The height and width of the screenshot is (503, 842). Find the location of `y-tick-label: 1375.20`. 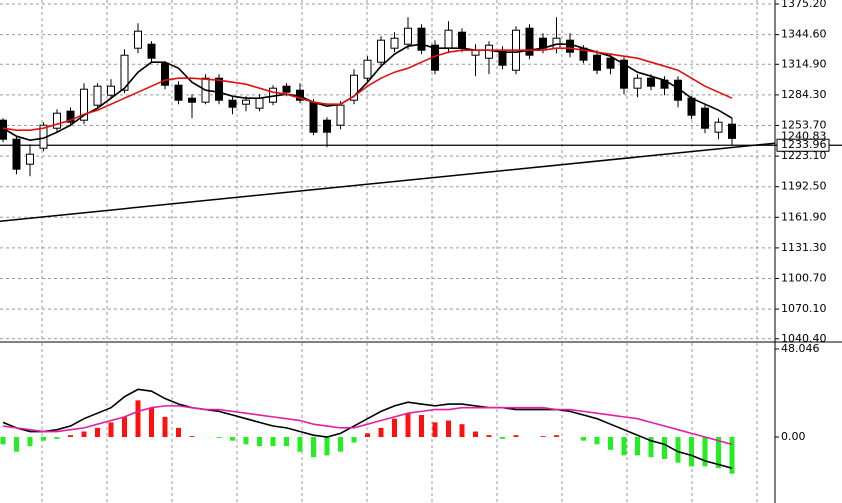

y-tick-label: 1375.20 is located at coordinates (804, 5).